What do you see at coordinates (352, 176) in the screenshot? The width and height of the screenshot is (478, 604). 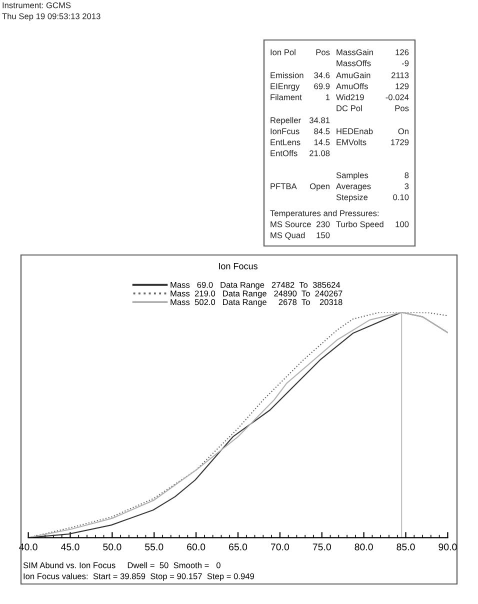 I see `text: Samples` at bounding box center [352, 176].